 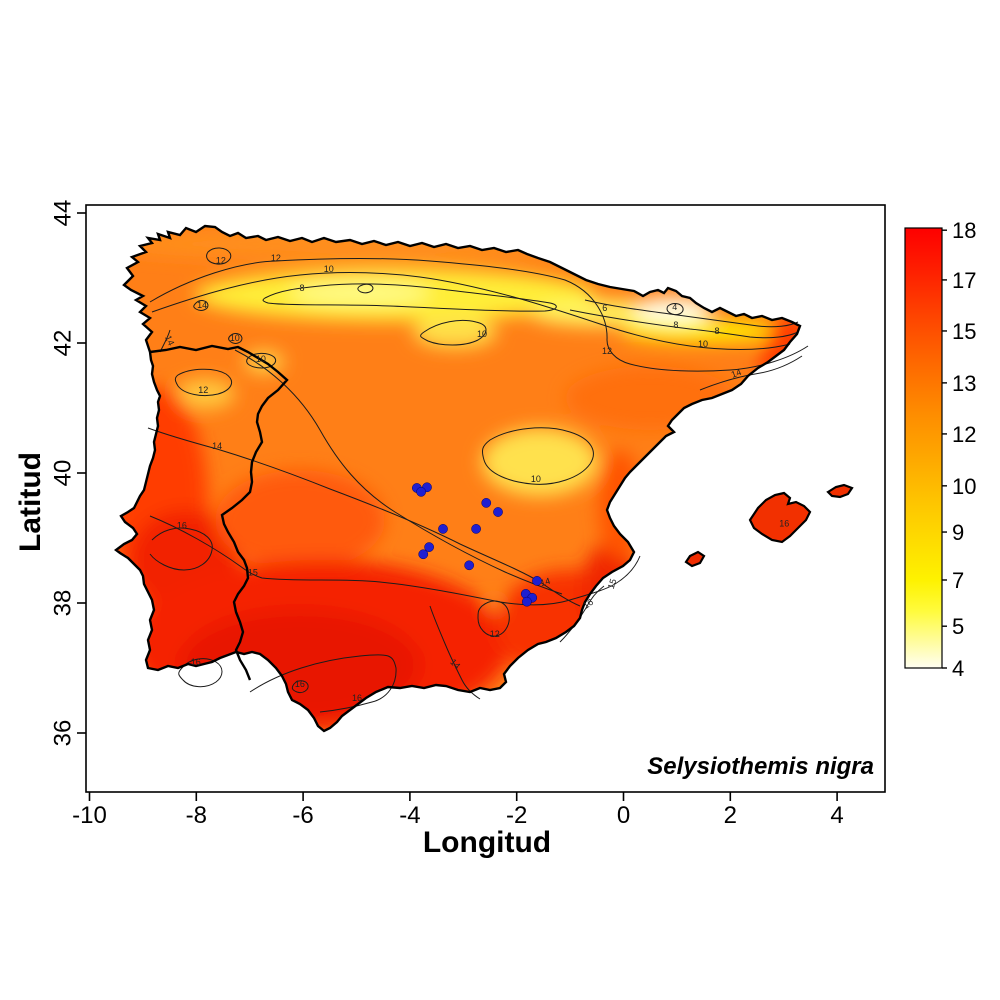 I want to click on colorbar-tick-label: 5, so click(x=958, y=626).